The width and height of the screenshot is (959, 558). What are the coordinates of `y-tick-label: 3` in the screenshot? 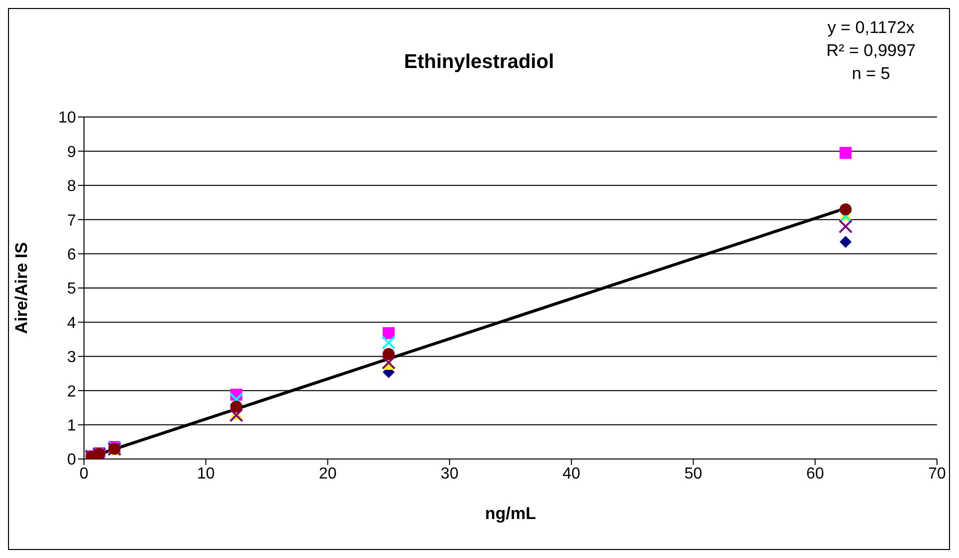 It's located at (71, 357).